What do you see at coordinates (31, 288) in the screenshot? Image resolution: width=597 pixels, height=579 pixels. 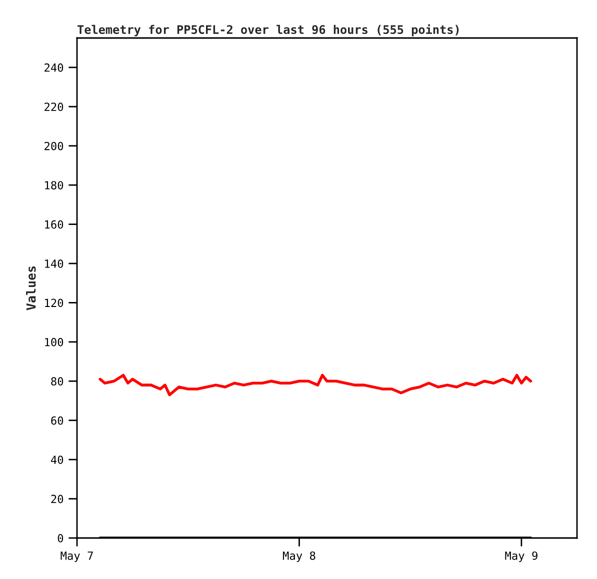 I see `y-axis-title: Values` at bounding box center [31, 288].